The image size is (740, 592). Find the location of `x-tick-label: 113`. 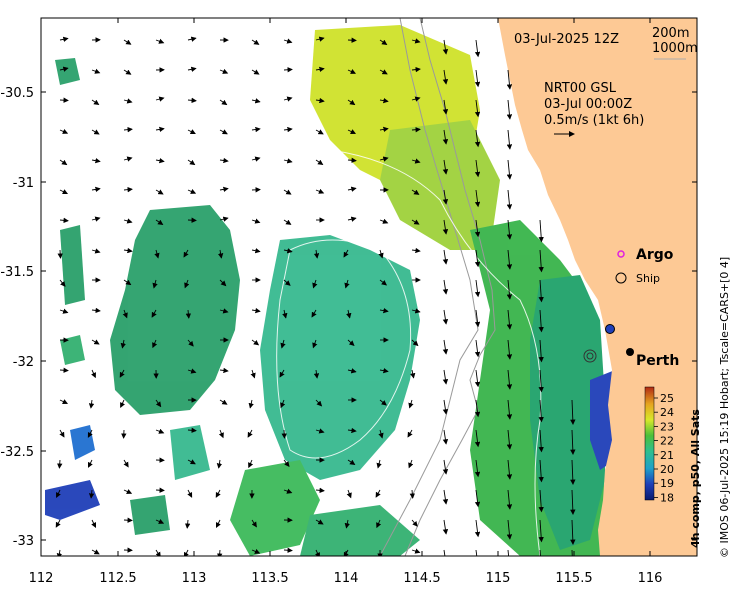

x-tick-label: 113 is located at coordinates (194, 578).